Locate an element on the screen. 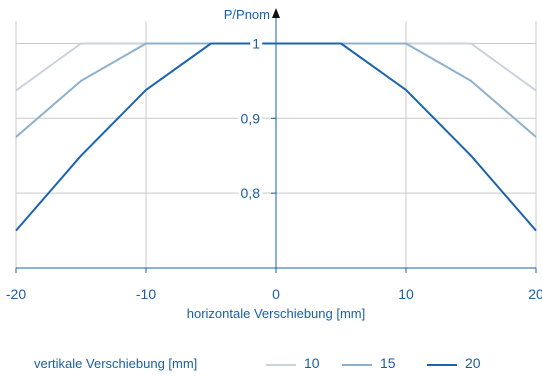 The height and width of the screenshot is (376, 542). legend-label: 15 is located at coordinates (388, 363).